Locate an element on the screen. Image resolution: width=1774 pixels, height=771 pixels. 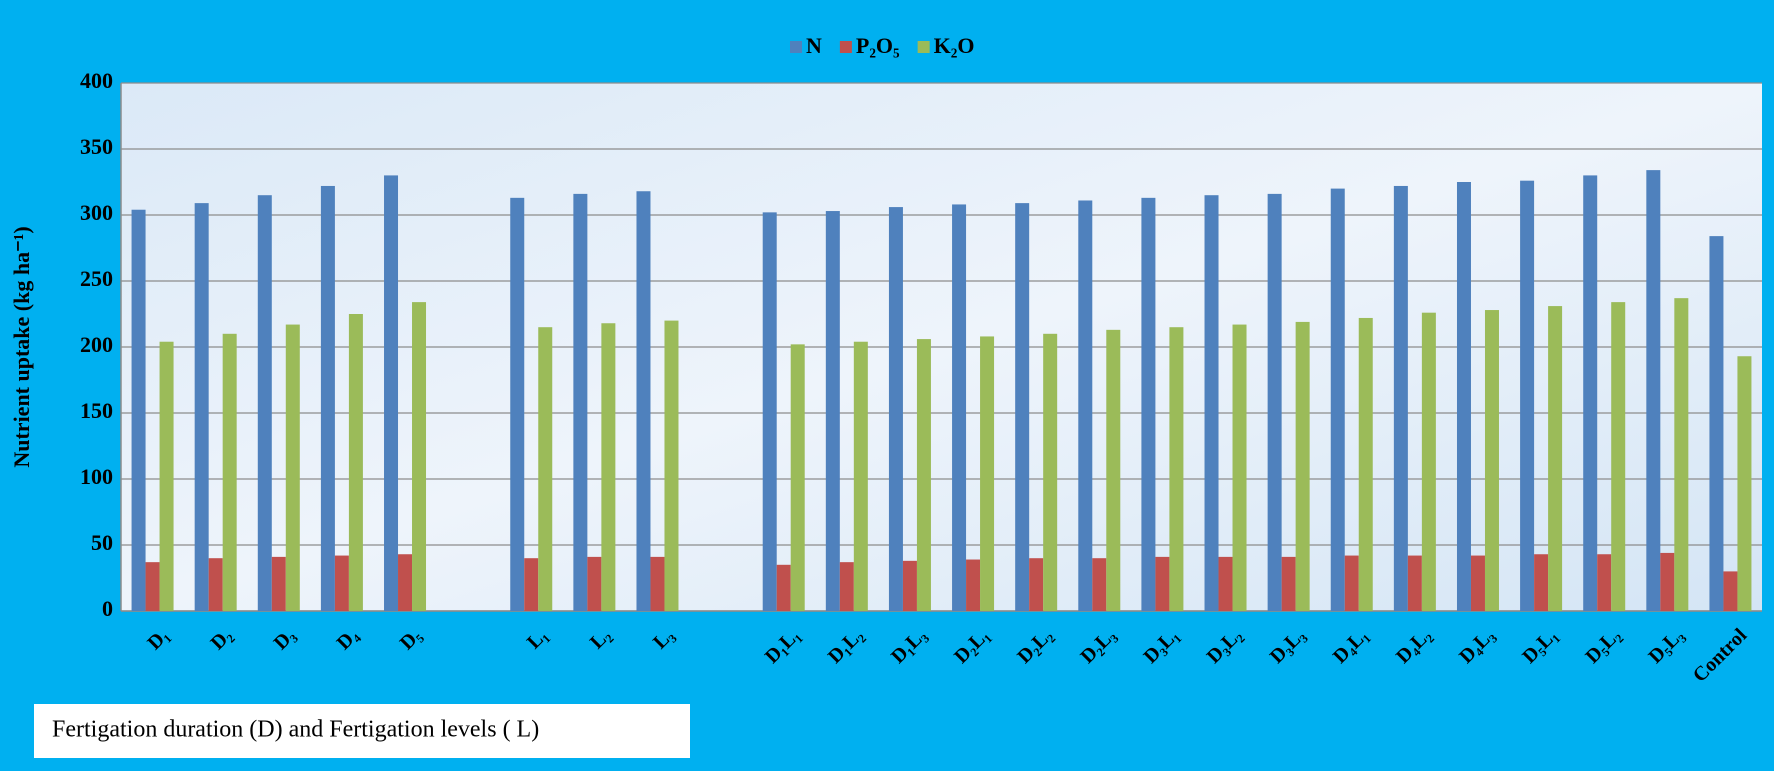
y-axis-title: Nutrient uptake (kg ha⁻¹) is located at coordinates (21, 346).